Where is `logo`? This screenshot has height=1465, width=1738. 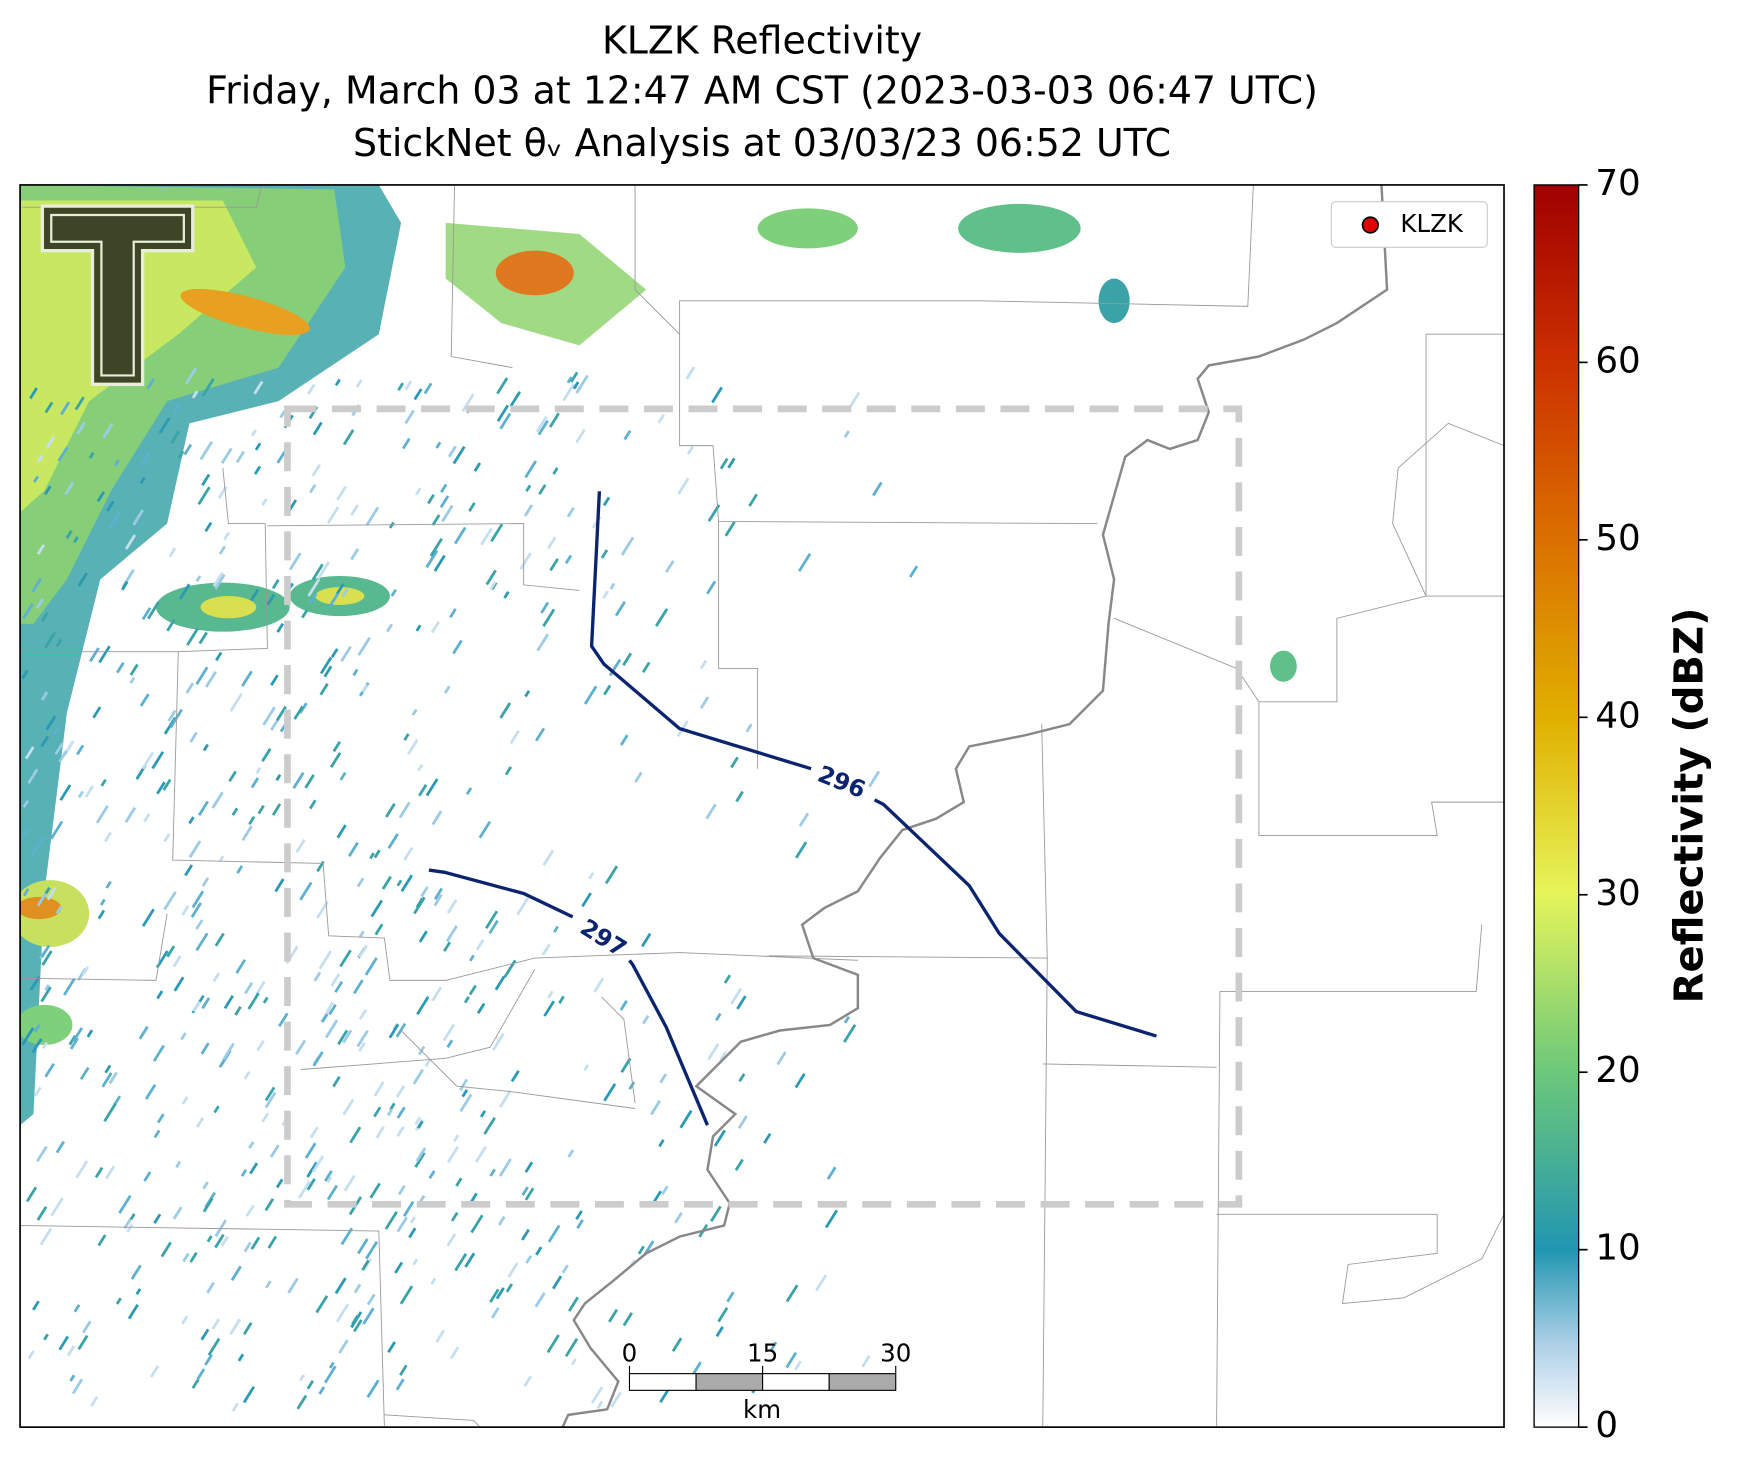
logo is located at coordinates (117, 295).